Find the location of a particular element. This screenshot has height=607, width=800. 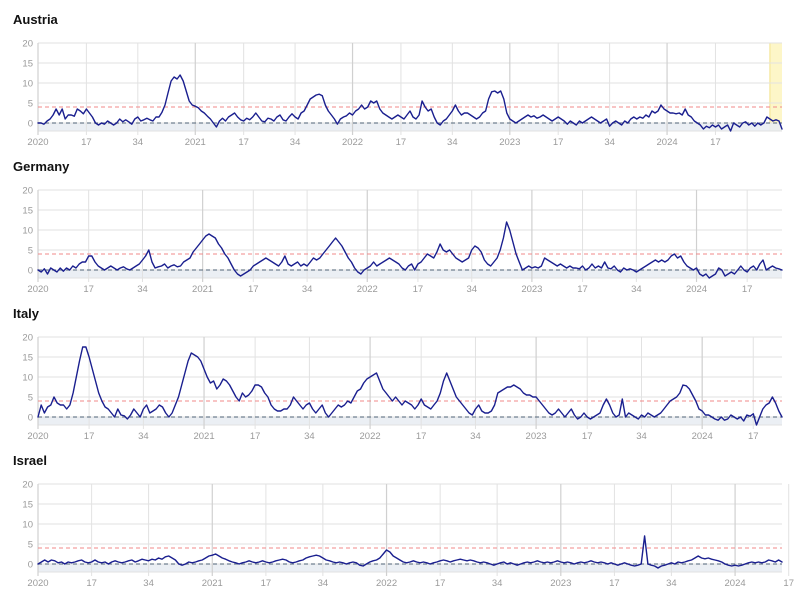

series-line-germany is located at coordinates (410, 250).